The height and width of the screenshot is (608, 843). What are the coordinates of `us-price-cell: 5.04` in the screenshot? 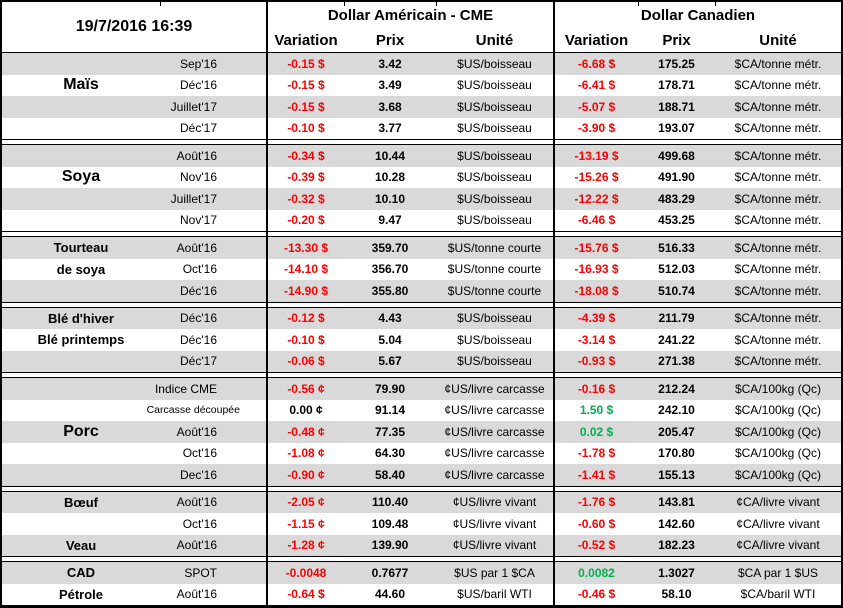 It's located at (390, 339).